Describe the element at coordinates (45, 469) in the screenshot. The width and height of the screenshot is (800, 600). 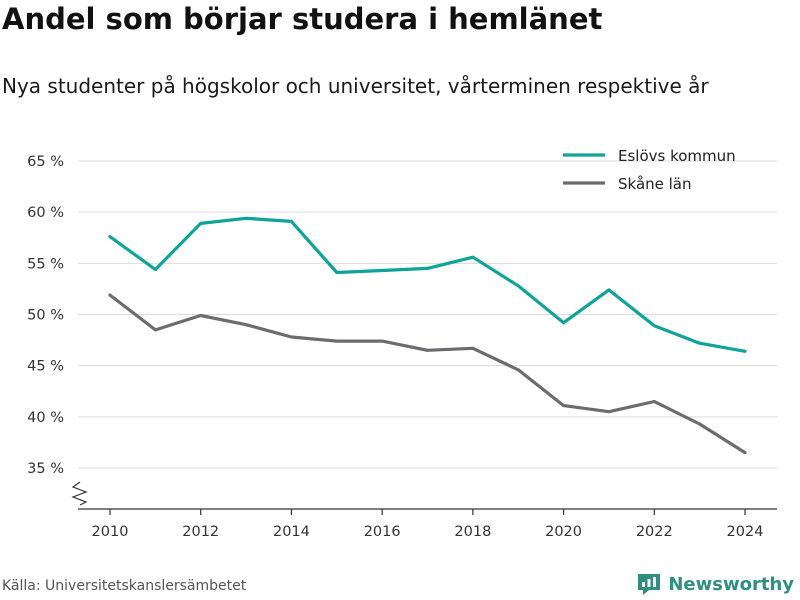
I see `y-tick-label: 35 %` at that location.